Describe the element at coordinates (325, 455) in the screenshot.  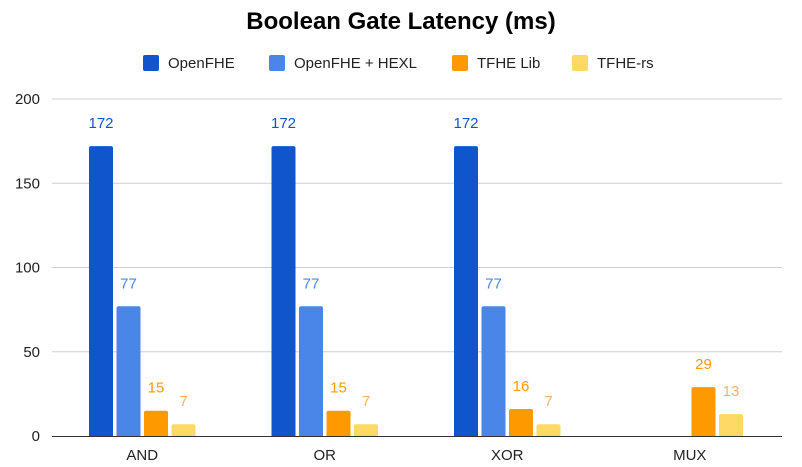
I see `x-tick-label: OR` at that location.